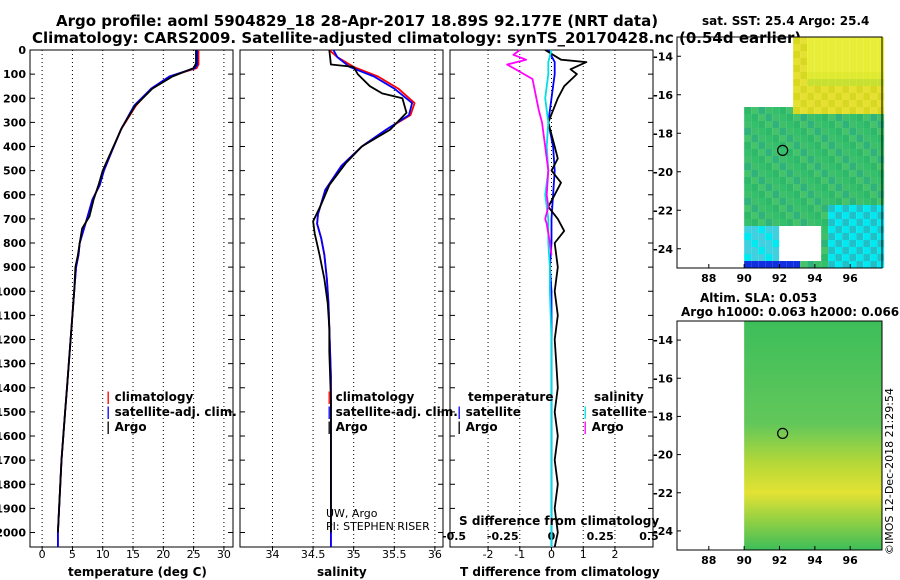  What do you see at coordinates (488, 554) in the screenshot?
I see `x-tick-label: -2` at bounding box center [488, 554].